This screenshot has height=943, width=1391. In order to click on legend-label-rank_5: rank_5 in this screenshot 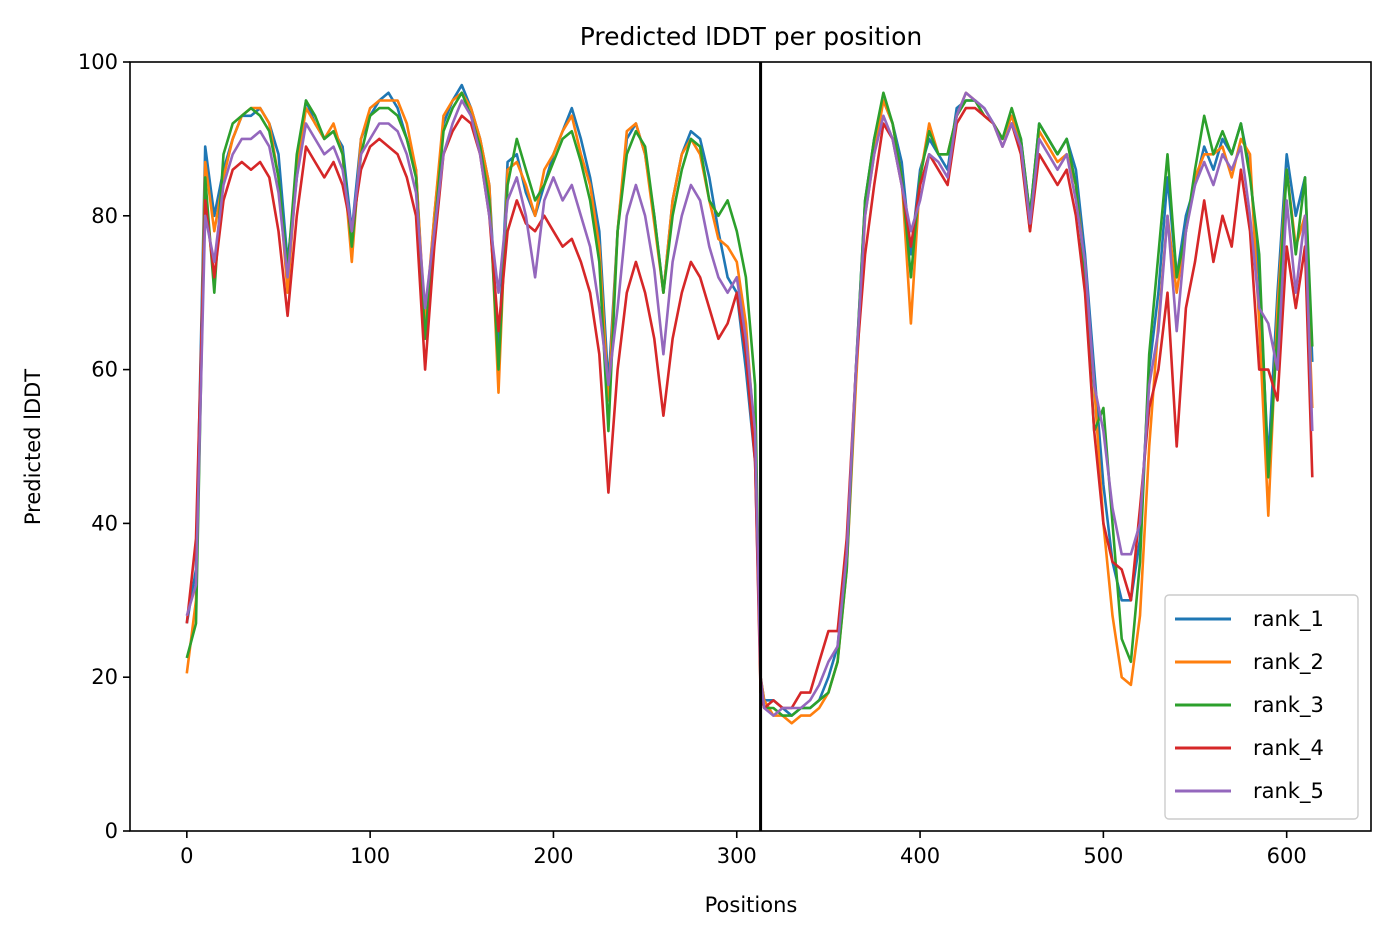, I will do `click(1288, 791)`.